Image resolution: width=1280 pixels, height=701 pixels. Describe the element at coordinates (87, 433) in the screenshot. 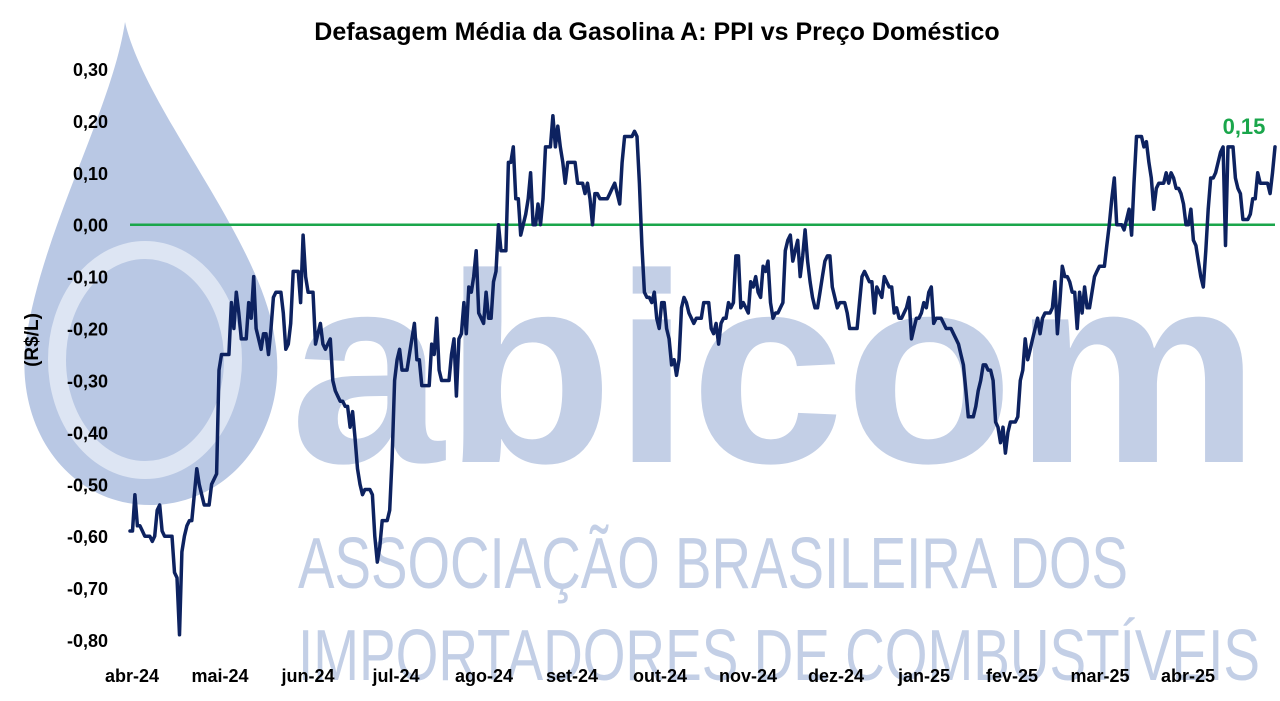

I see `y-tick-label: -0,40` at that location.